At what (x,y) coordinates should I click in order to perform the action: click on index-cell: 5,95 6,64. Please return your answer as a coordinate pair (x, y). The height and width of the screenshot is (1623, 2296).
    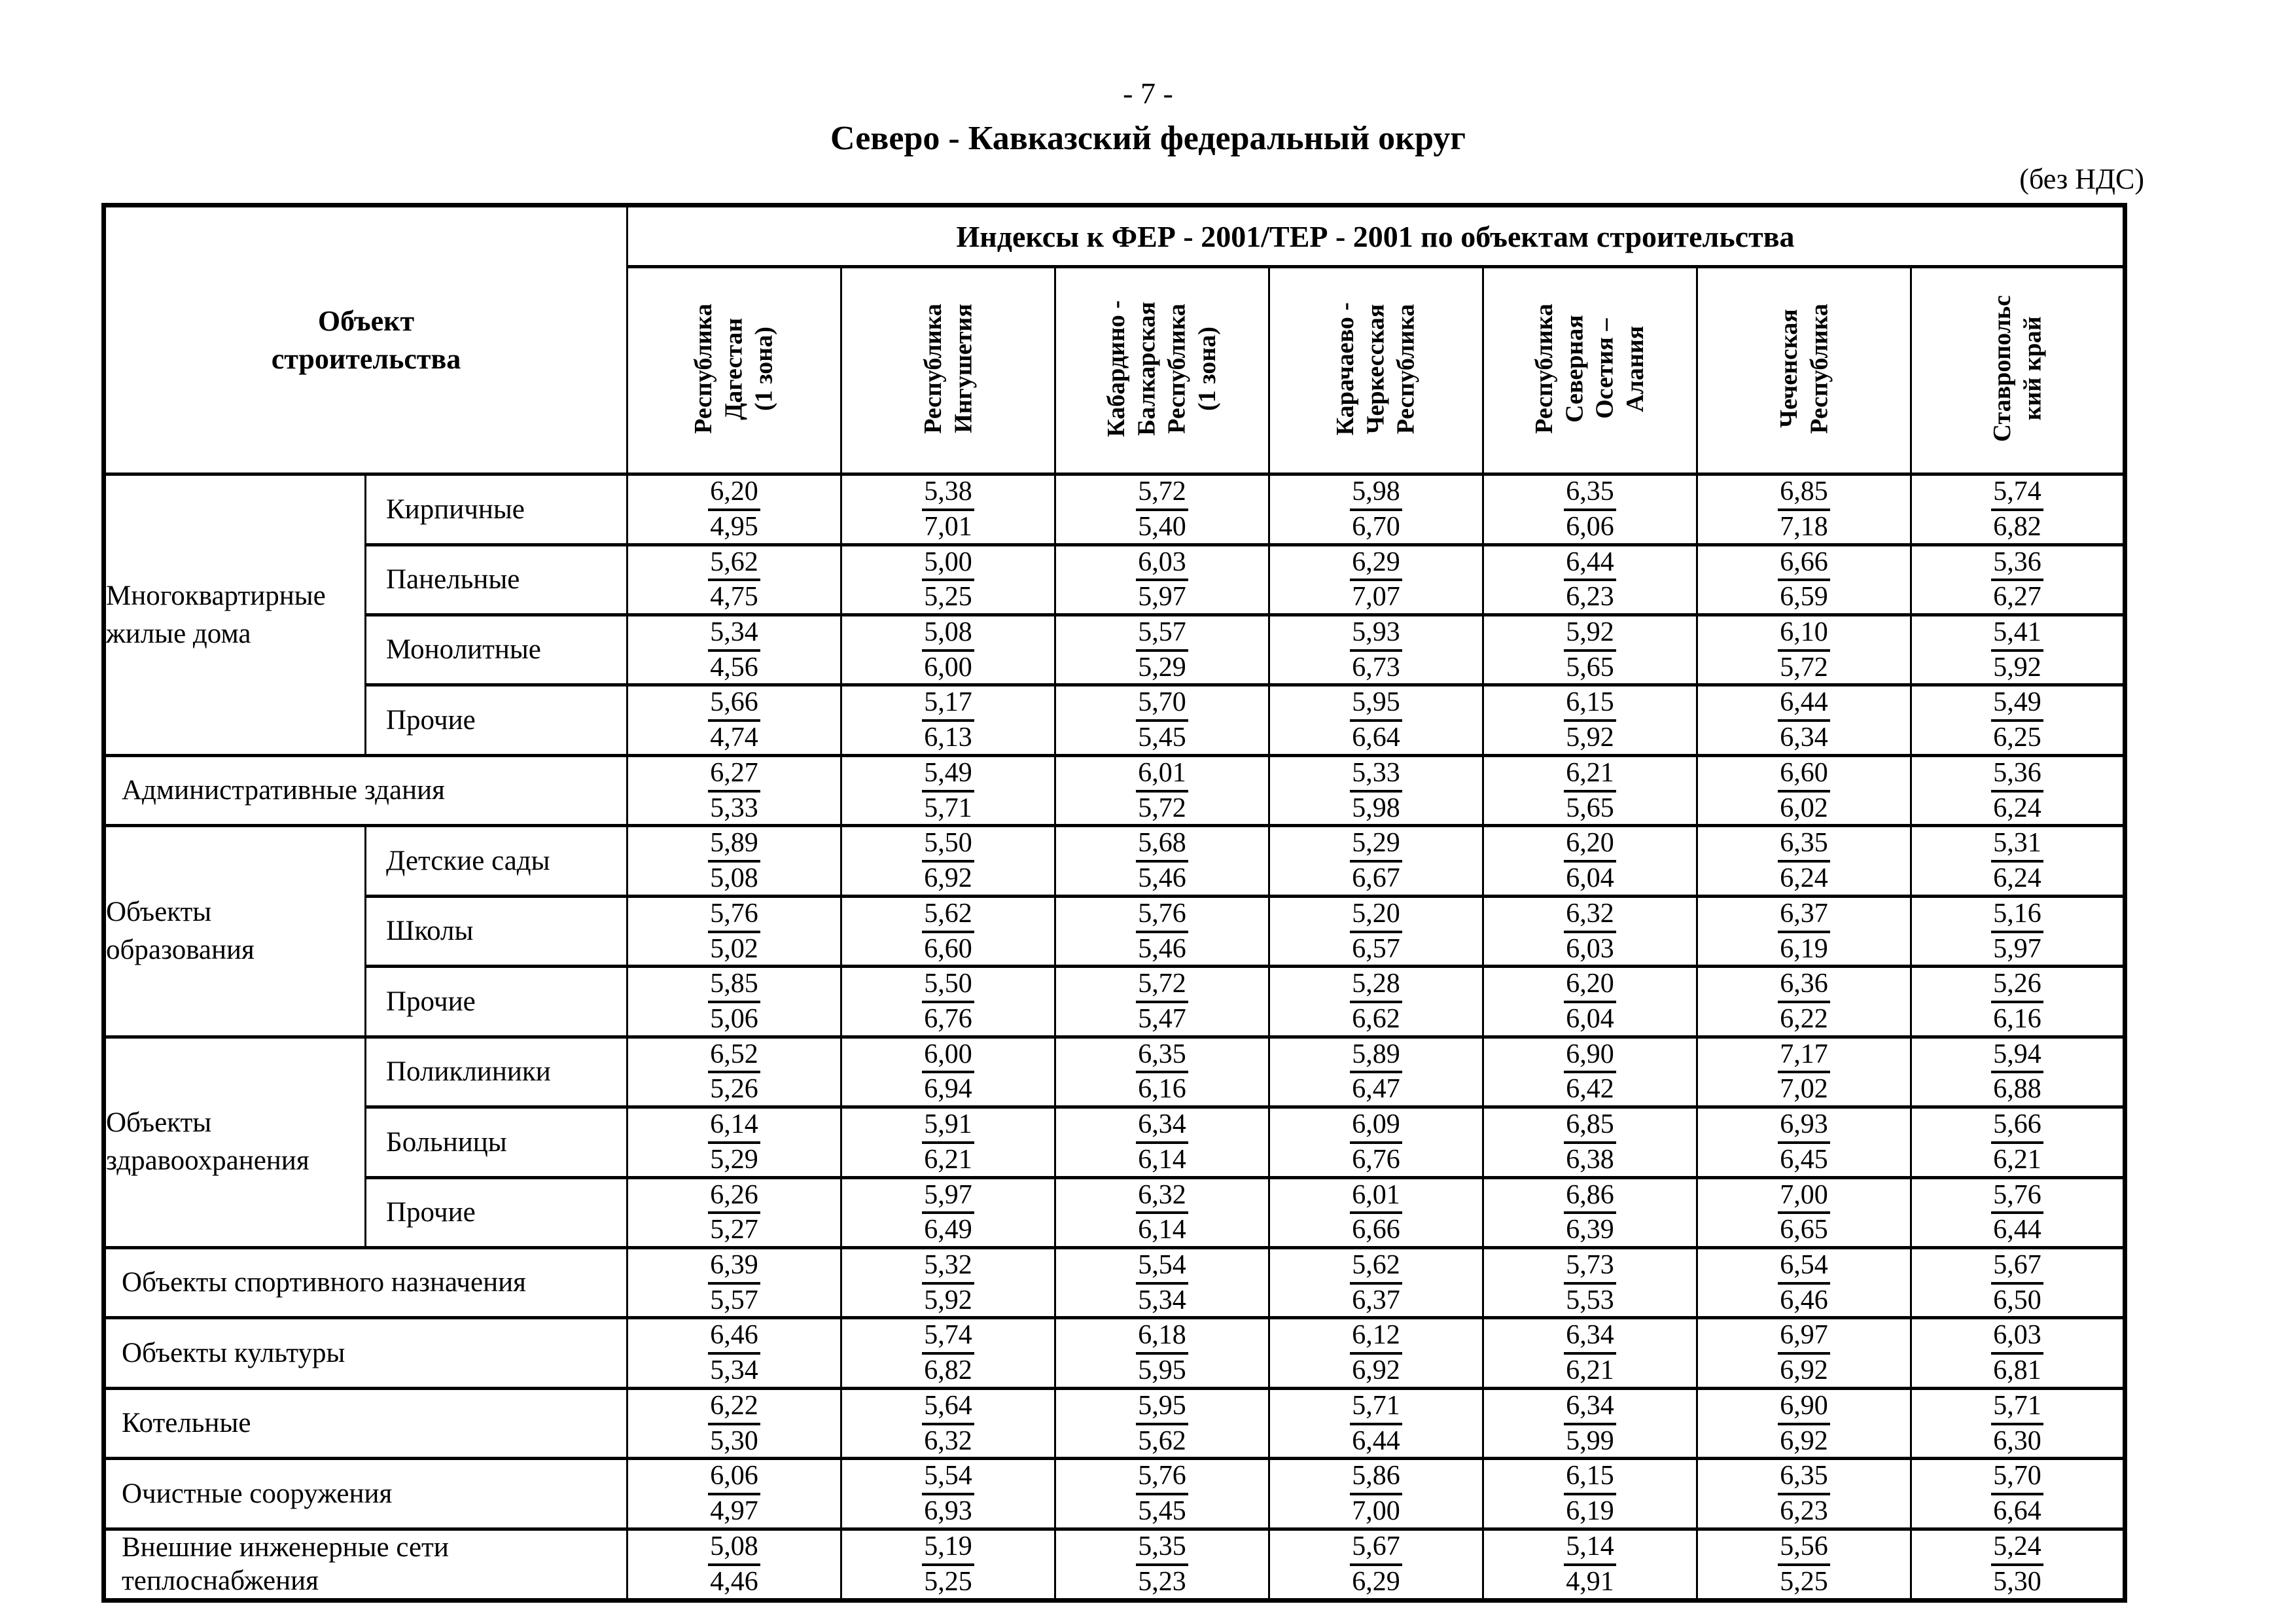
    Looking at the image, I should click on (1376, 720).